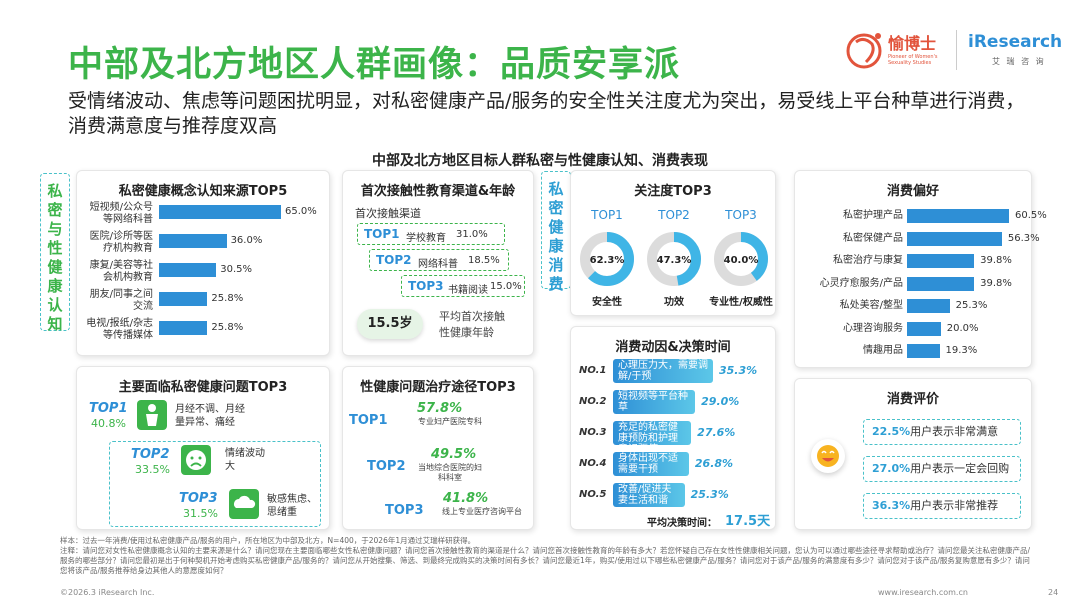 This screenshot has height=608, width=1080. I want to click on problem-label-1: 月经不调、月经量异常、痛经, so click(210, 416).